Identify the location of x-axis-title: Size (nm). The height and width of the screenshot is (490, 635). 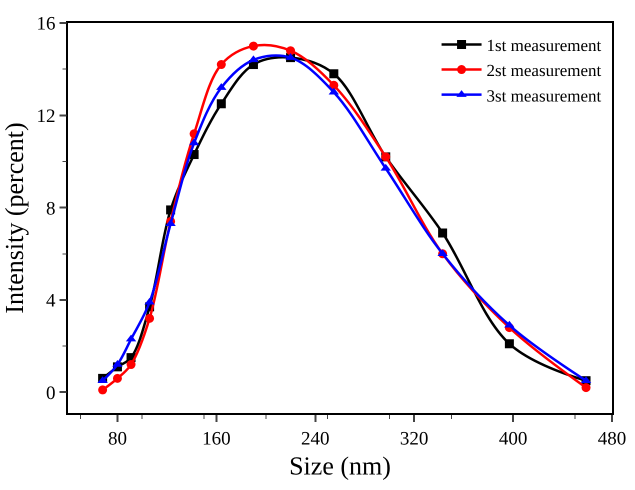
(340, 466).